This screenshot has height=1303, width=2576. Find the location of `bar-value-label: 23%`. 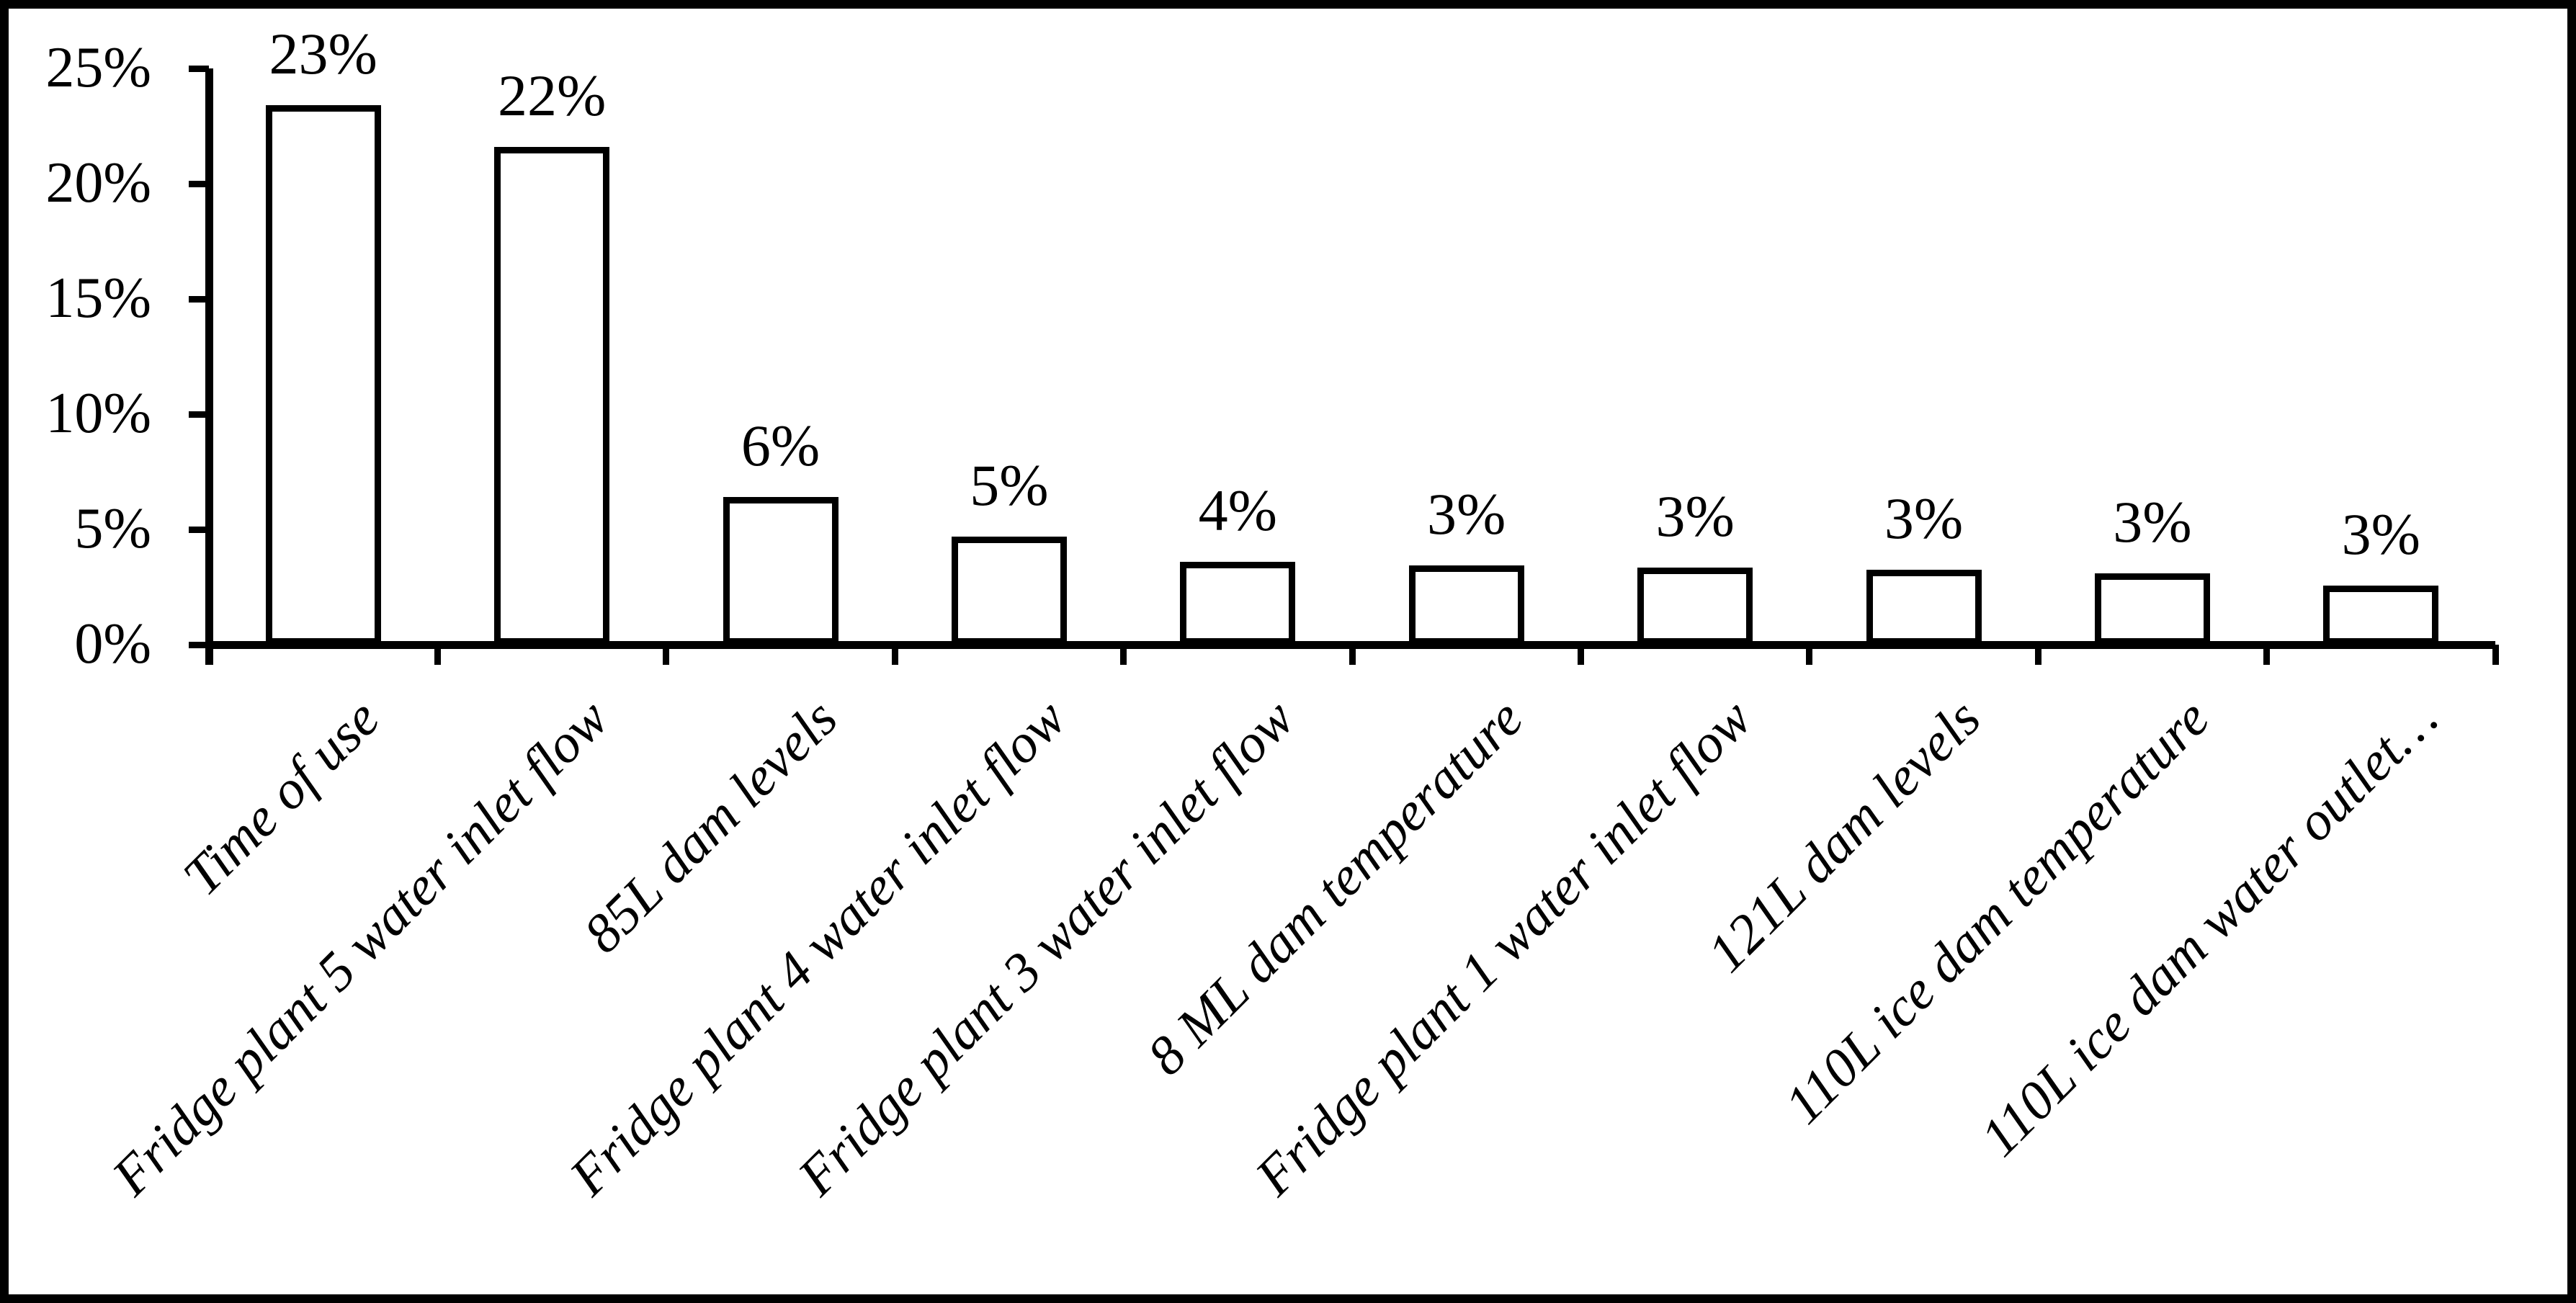

bar-value-label: 23% is located at coordinates (323, 54).